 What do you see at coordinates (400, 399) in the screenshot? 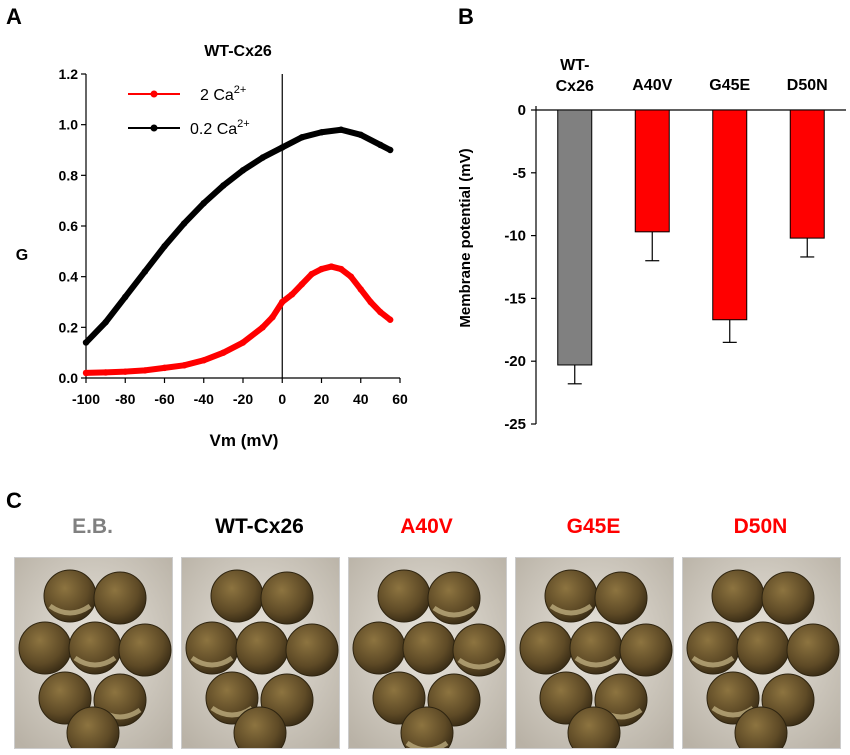
I see `chart-a-xtick-label: 60` at bounding box center [400, 399].